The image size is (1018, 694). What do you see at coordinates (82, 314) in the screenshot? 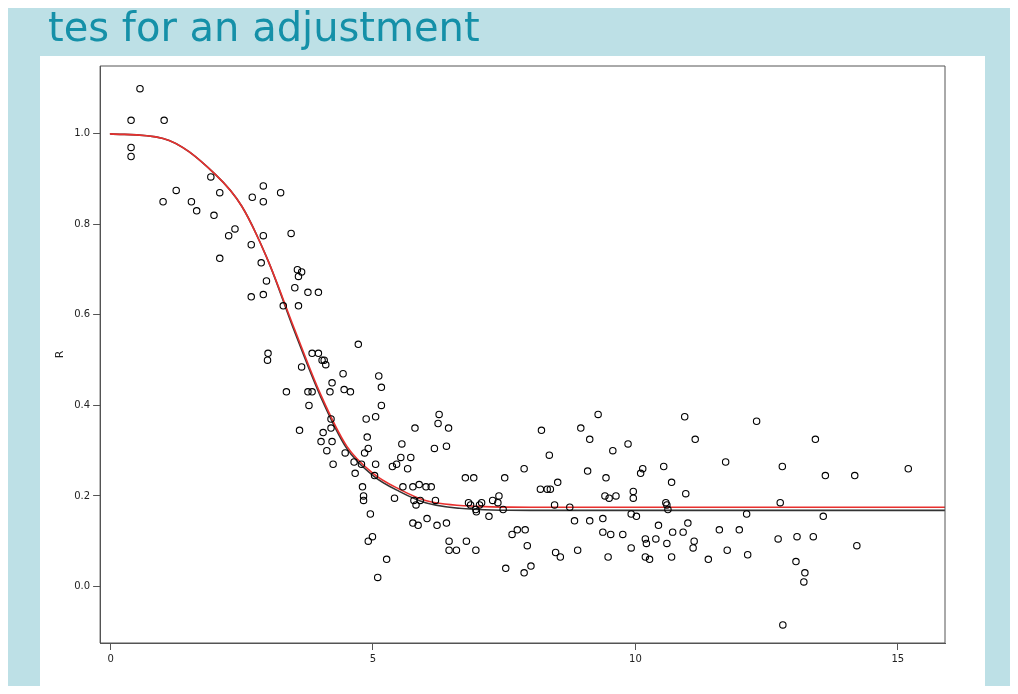
I see `y-tick-label: 0.6` at bounding box center [82, 314].